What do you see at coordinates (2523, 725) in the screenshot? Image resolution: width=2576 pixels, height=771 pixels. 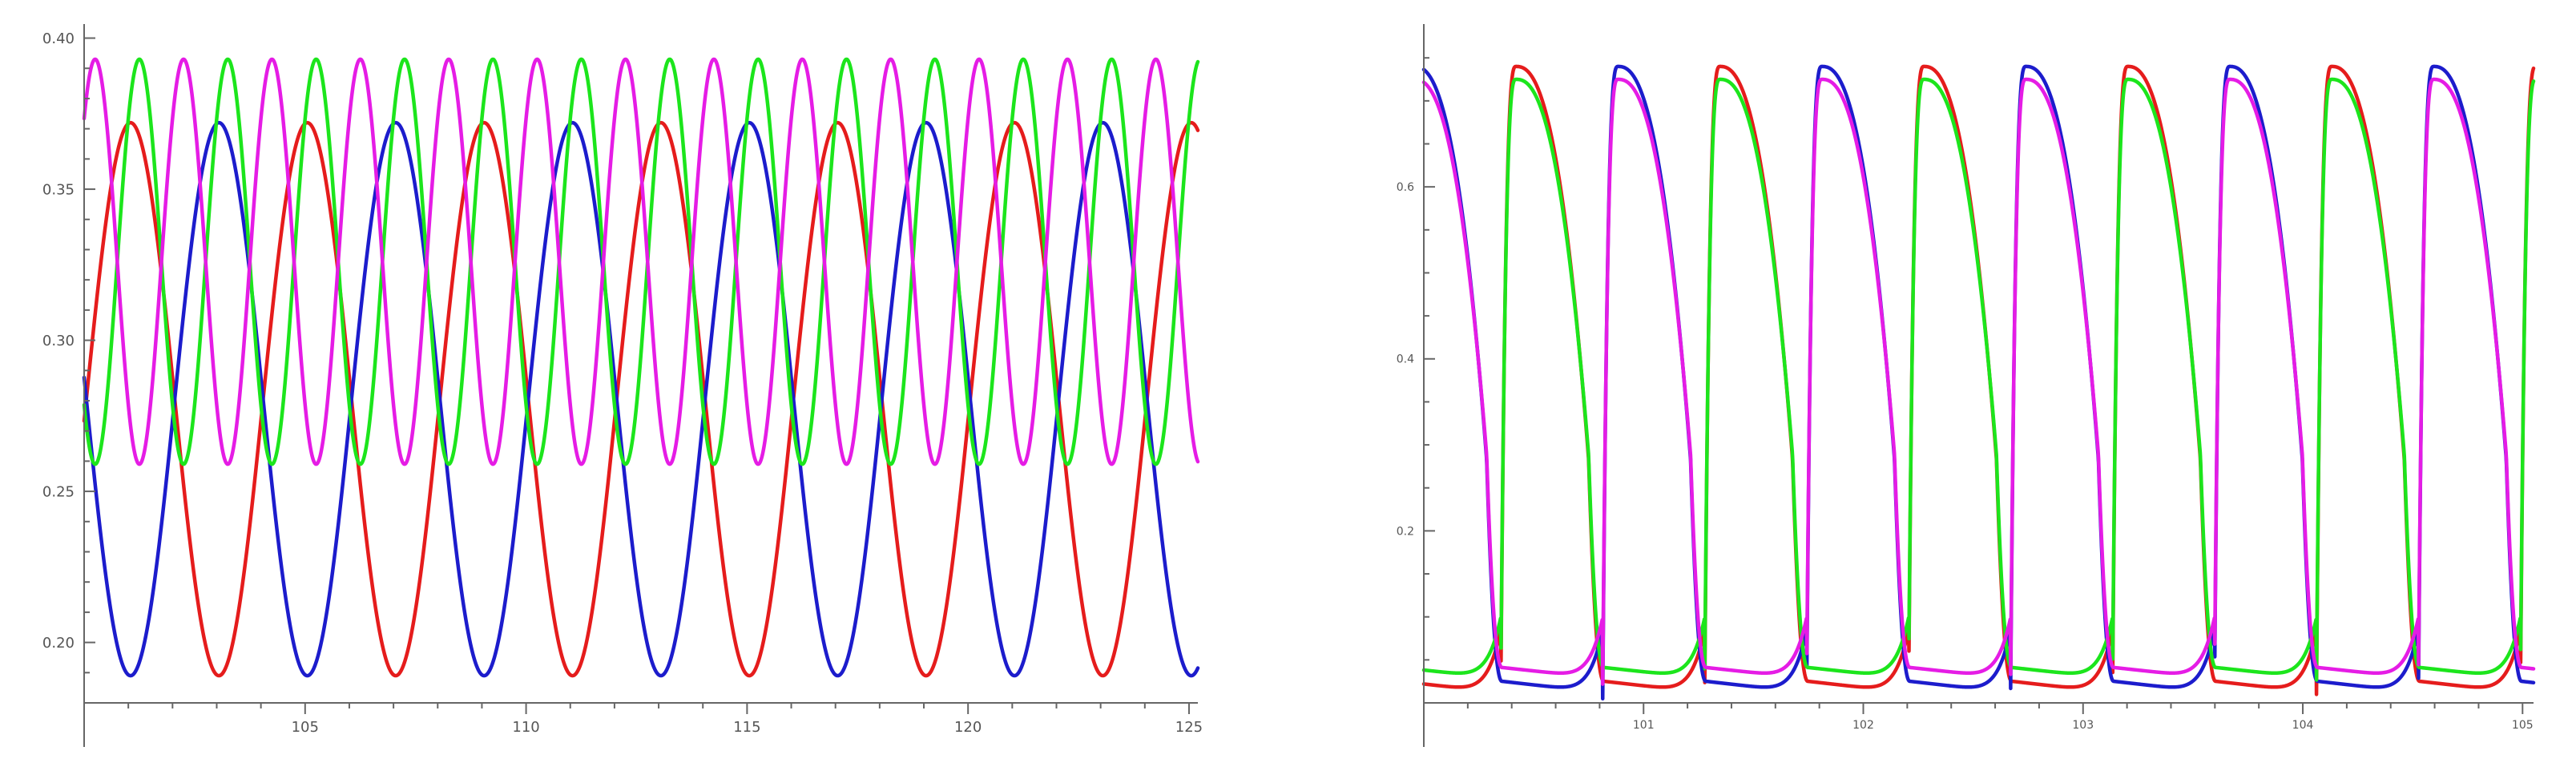 I see `right-x-tick-label: 105` at bounding box center [2523, 725].